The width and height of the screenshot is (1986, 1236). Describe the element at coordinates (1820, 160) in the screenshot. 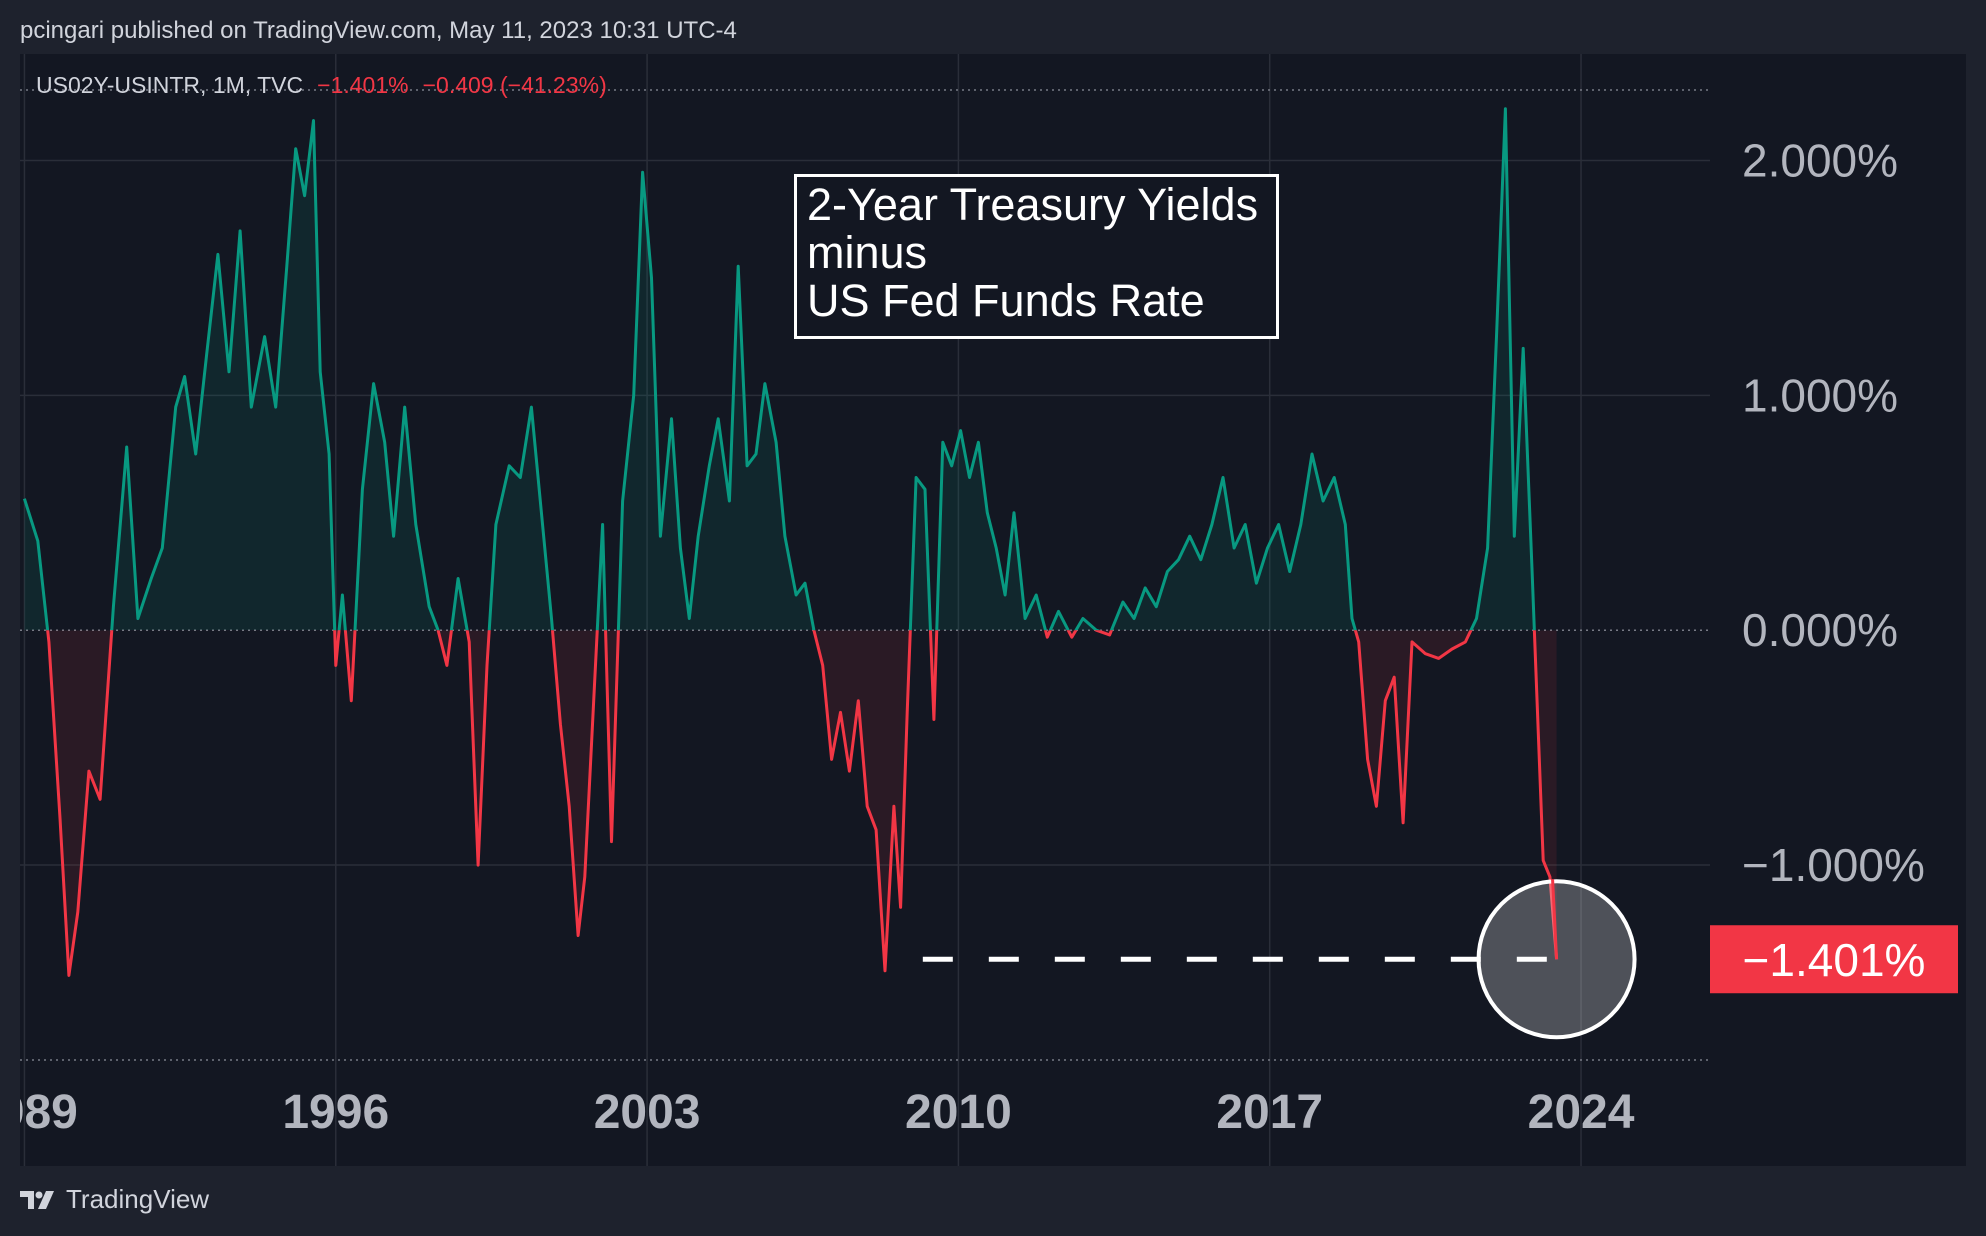

I see `y-tick-label: 2.000%` at that location.